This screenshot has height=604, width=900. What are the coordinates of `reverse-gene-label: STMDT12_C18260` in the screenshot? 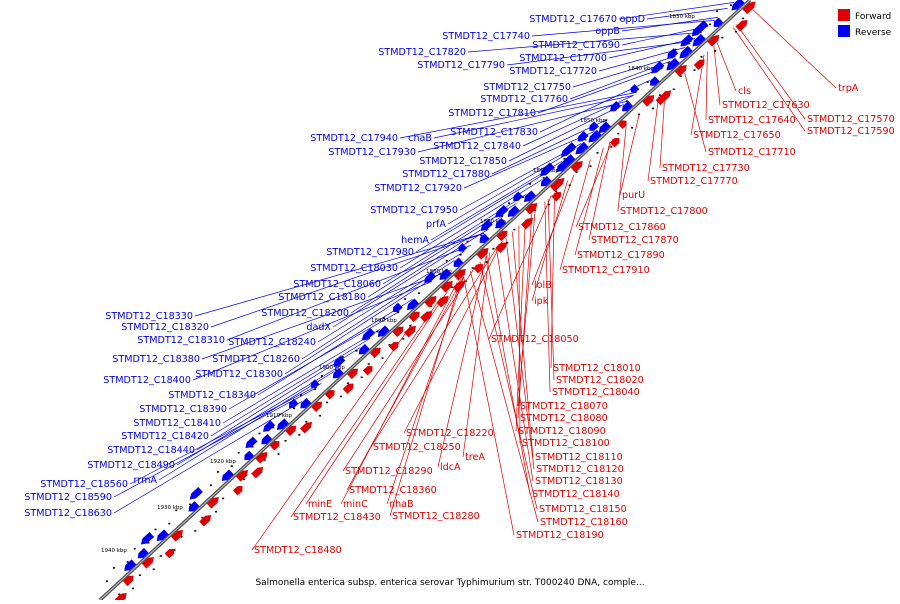 It's located at (256, 359).